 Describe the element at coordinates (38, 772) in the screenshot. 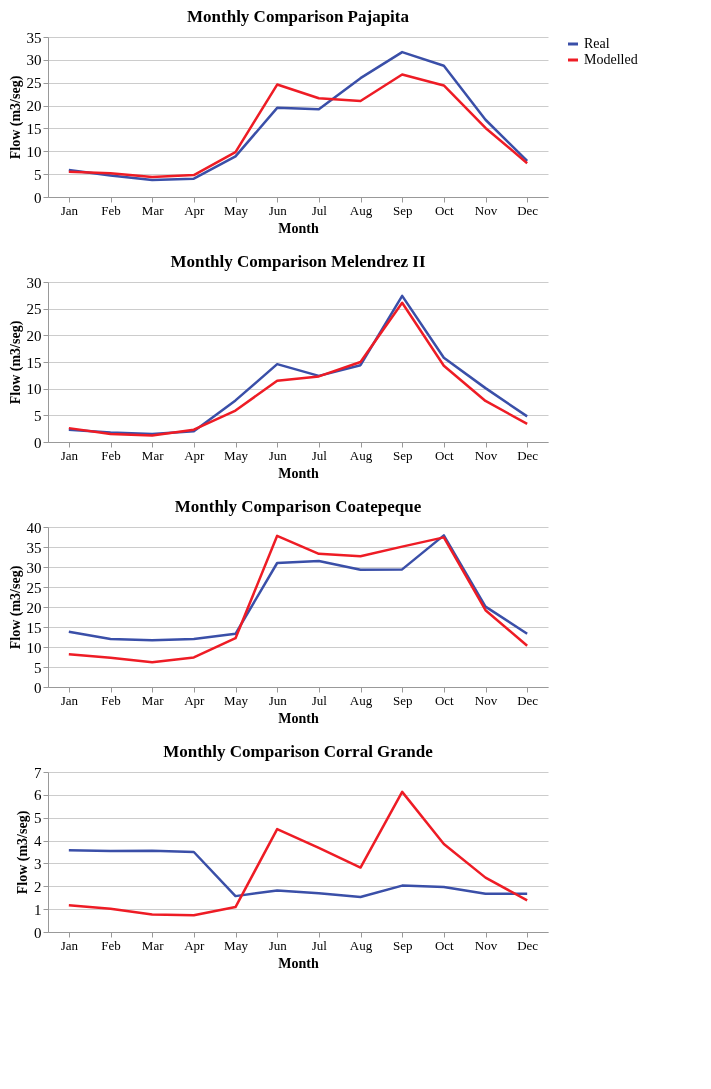

I see `y-tick-label: 7` at that location.